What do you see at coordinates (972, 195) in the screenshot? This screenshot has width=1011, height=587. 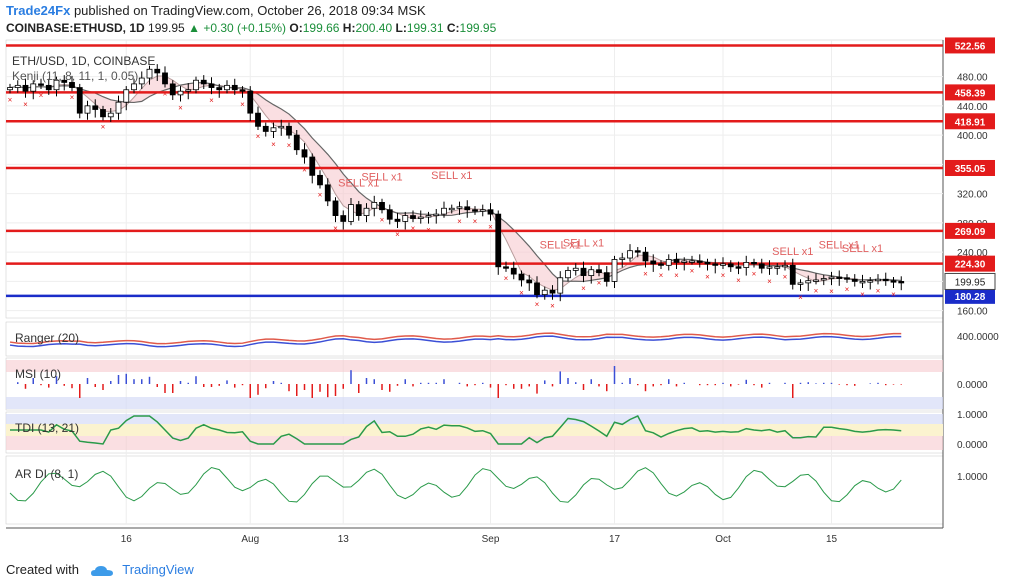 I see `y-tick-label: 320.00` at bounding box center [972, 195].